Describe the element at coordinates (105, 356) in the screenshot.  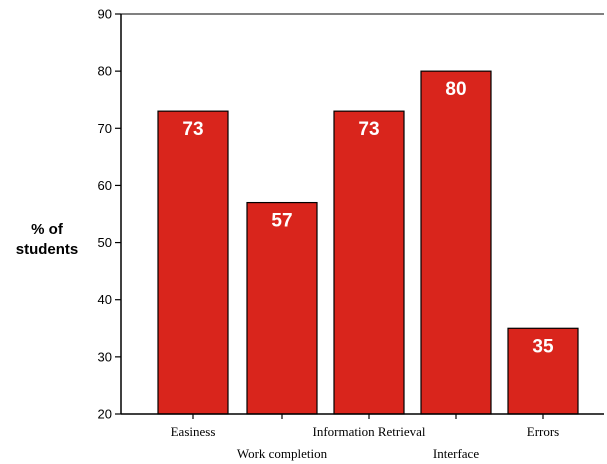
I see `y-tick-label: 30` at that location.